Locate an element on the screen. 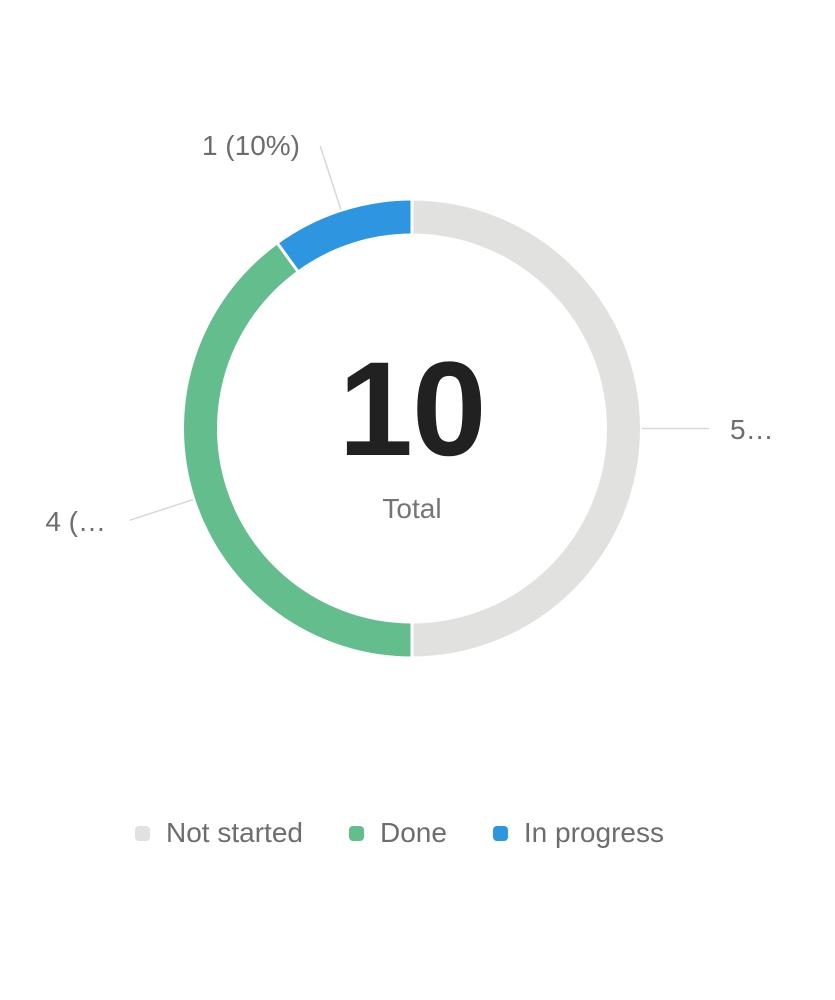  done-swatch-icon is located at coordinates (356, 833).